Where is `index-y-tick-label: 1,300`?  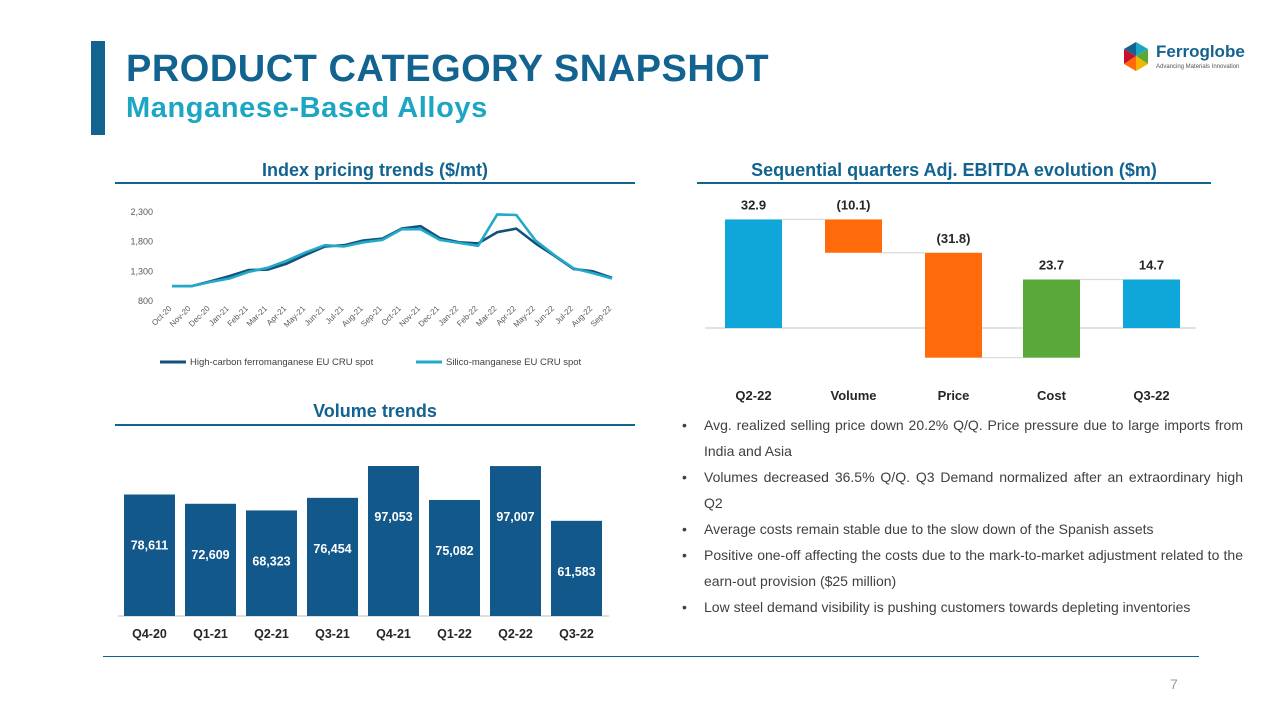
index-y-tick-label: 1,300 is located at coordinates (141, 271).